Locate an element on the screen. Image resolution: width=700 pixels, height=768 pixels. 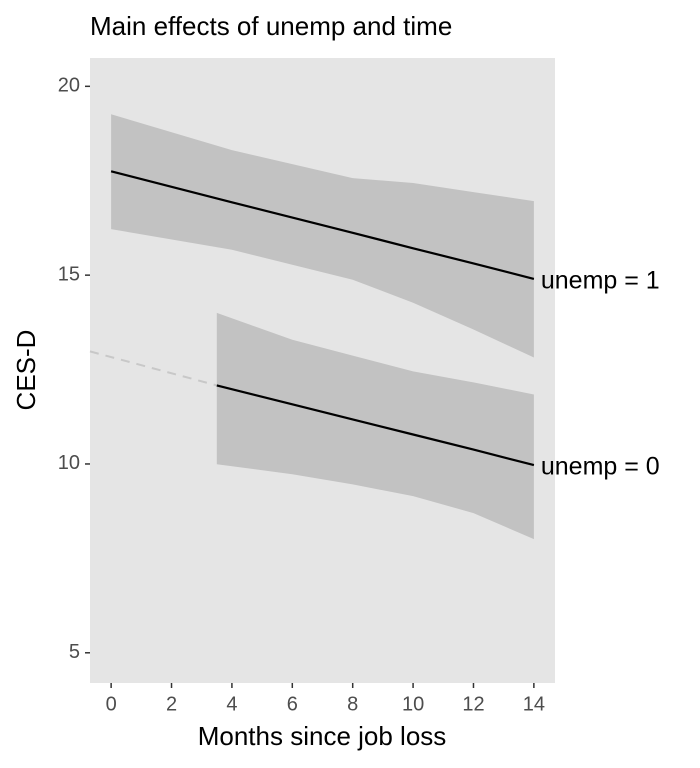
x-tick-label: 10 is located at coordinates (413, 704).